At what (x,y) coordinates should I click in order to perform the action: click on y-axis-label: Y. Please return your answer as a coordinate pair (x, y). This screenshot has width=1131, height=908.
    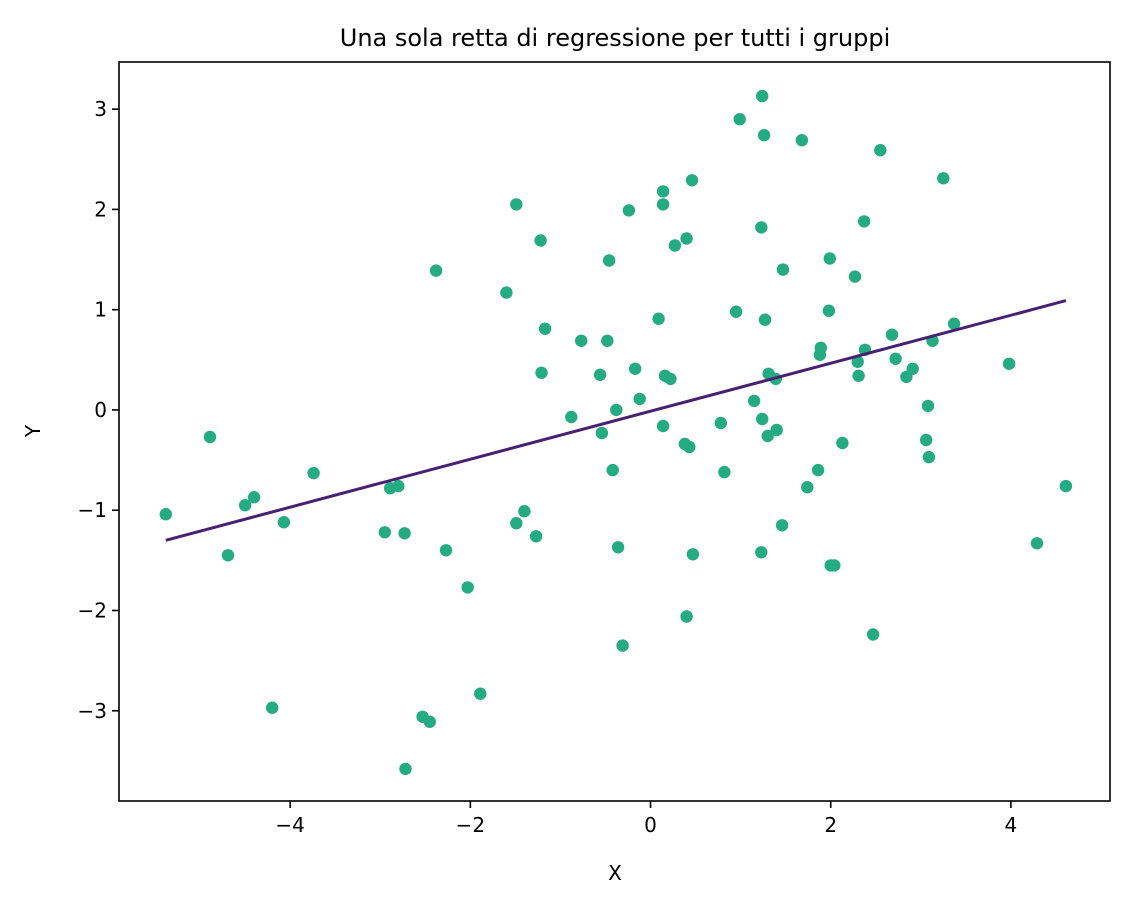
    Looking at the image, I should click on (33, 431).